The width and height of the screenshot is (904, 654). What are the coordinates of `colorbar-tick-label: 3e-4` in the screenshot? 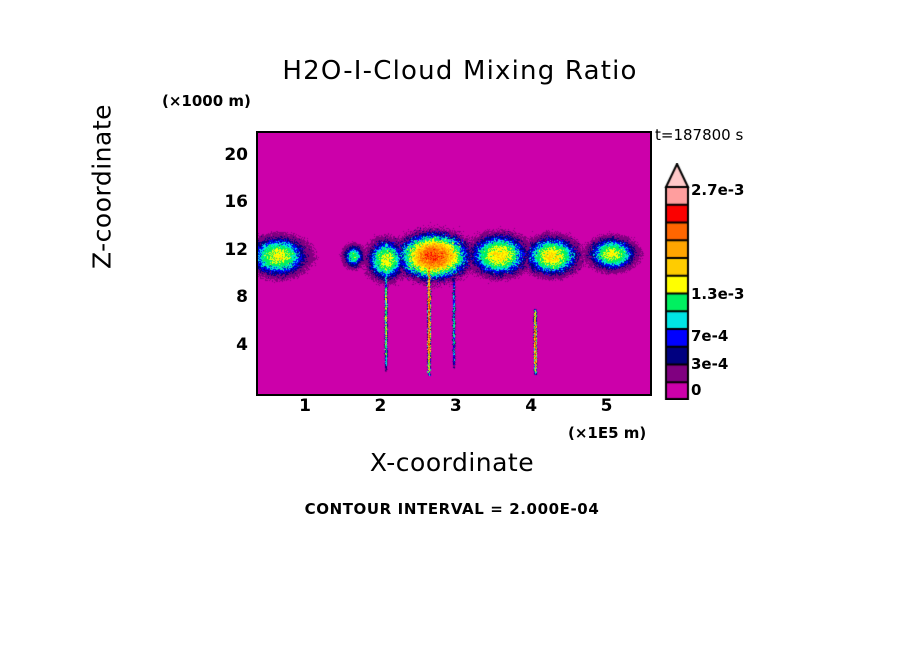 It's located at (710, 364).